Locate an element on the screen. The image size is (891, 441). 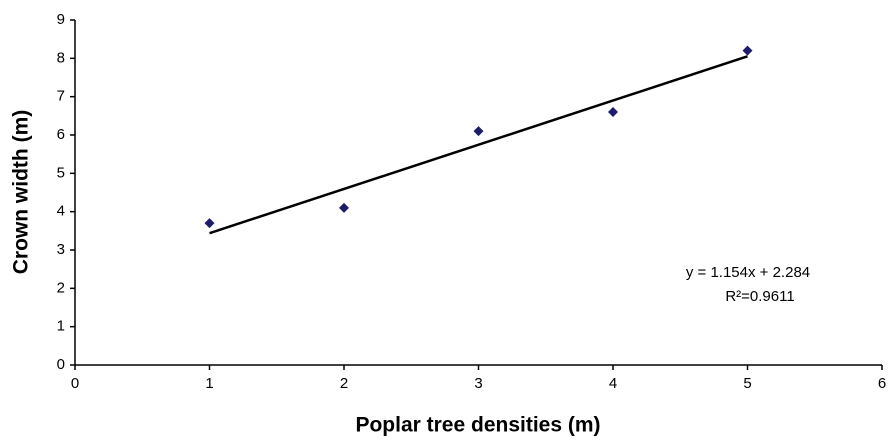
y-tick-label: 4 is located at coordinates (61, 211).